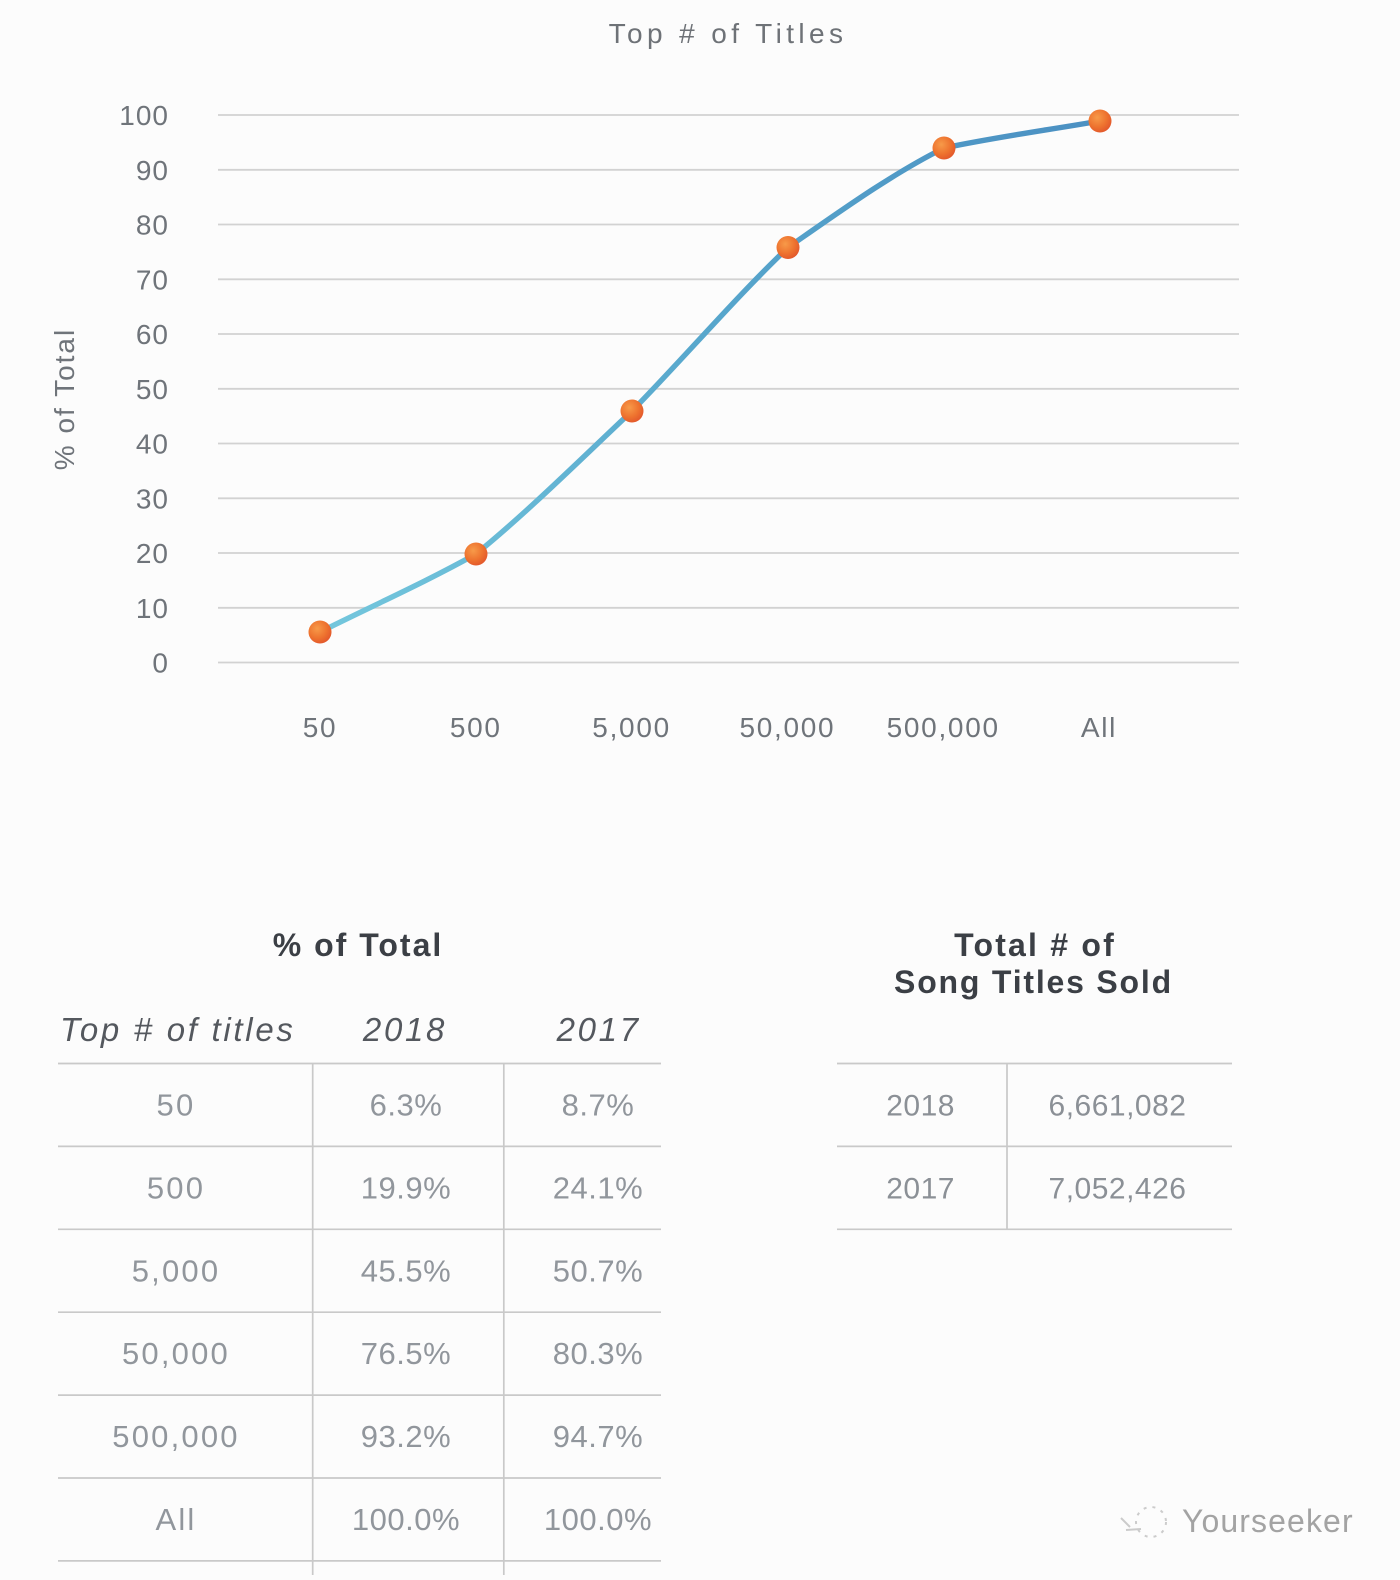 The width and height of the screenshot is (1400, 1580). Describe the element at coordinates (1118, 1106) in the screenshot. I see `svg-text: 6,661,082` at that location.